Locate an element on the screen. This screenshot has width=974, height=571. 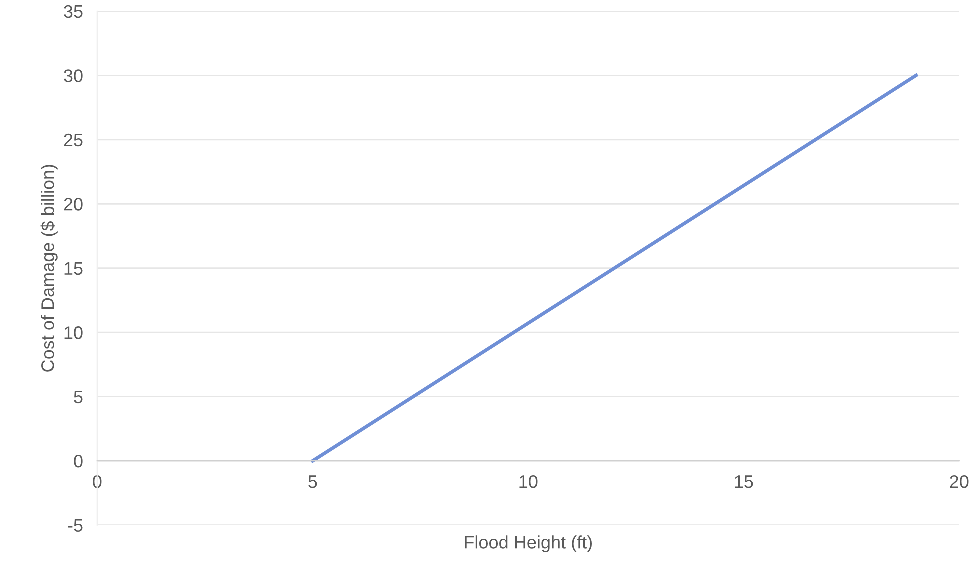
y-tick-label: 10 is located at coordinates (73, 333).